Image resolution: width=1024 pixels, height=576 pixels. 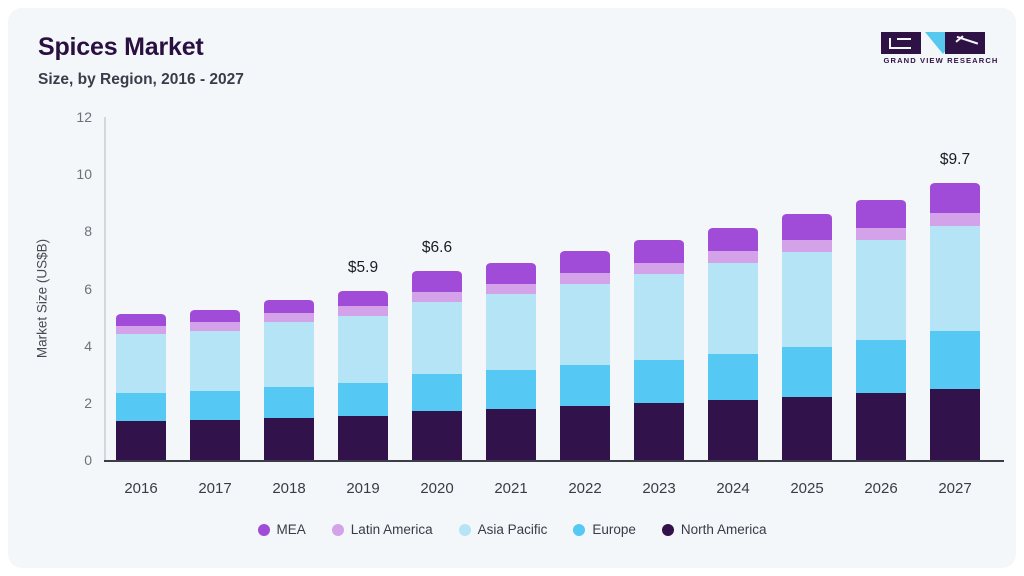 I want to click on bar-2021, so click(x=511, y=360).